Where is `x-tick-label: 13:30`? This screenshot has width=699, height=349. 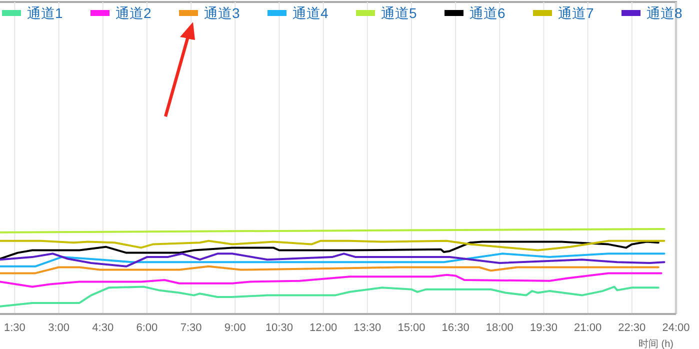
x-tick-label: 13:30 is located at coordinates (368, 328).